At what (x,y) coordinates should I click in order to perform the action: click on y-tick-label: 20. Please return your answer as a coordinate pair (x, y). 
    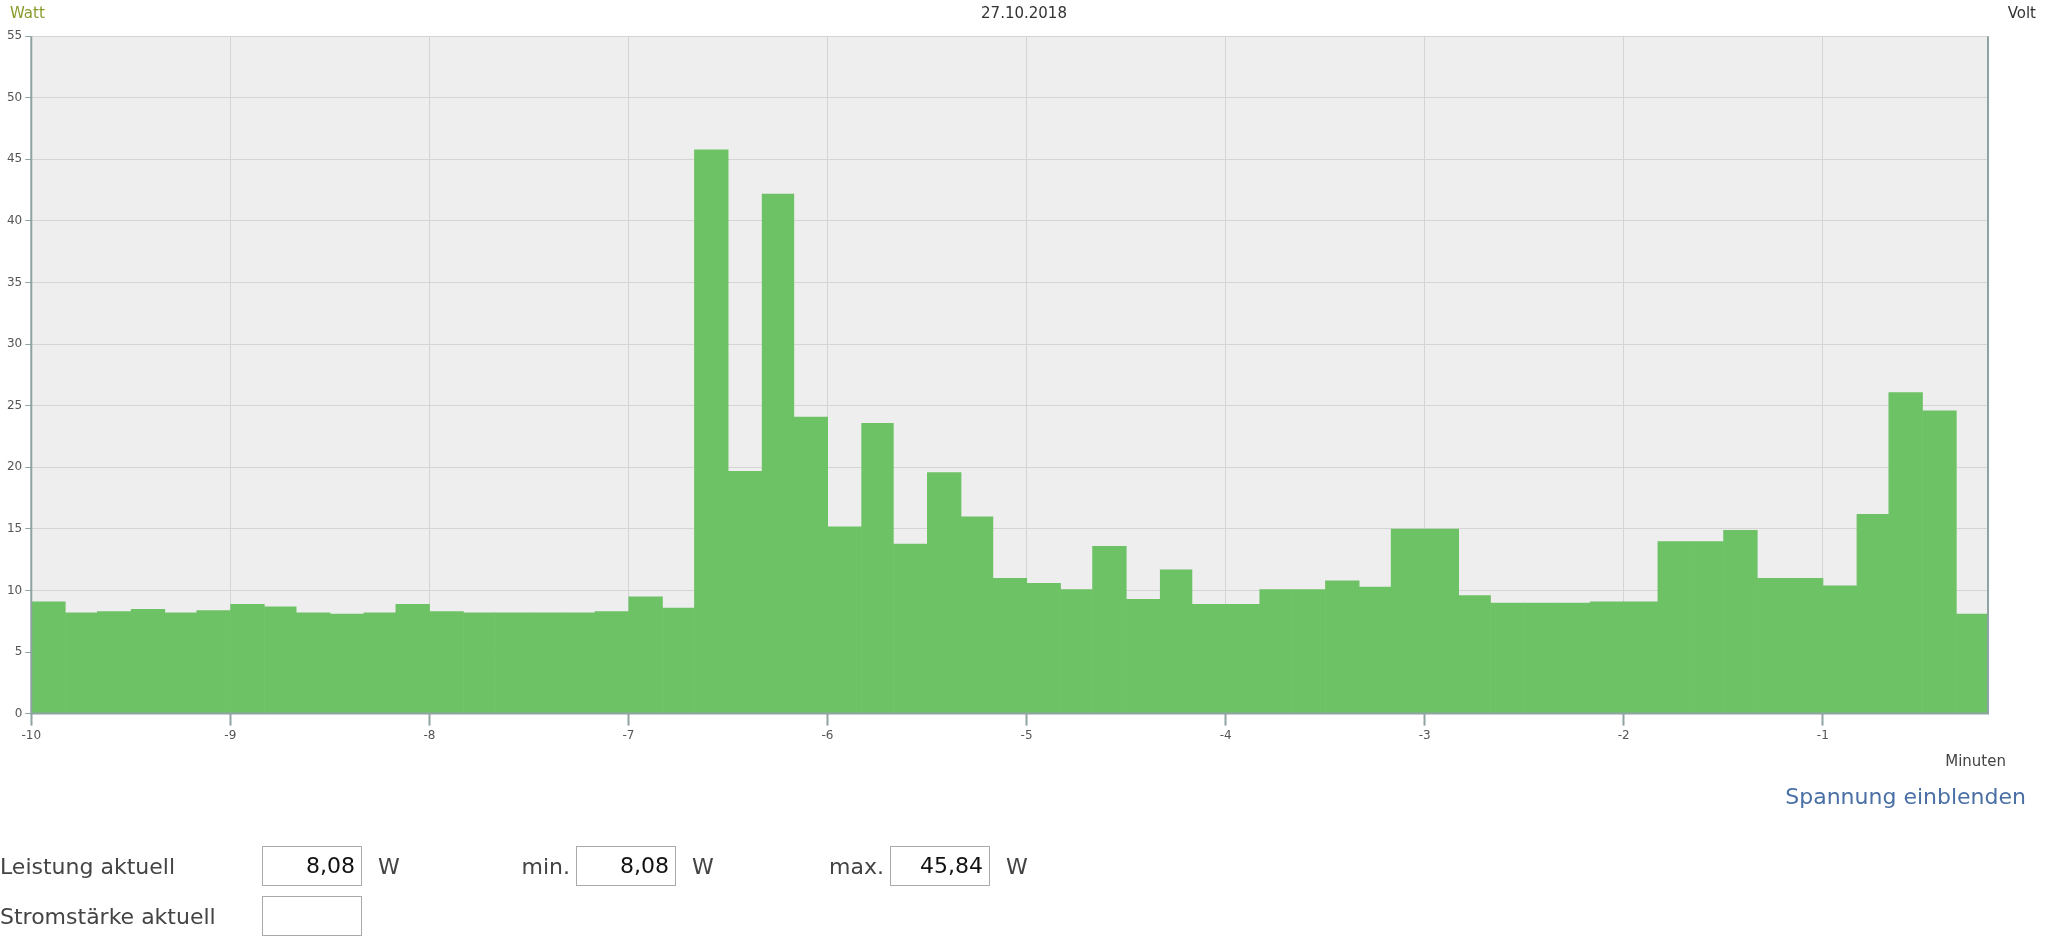
    Looking at the image, I should click on (14, 466).